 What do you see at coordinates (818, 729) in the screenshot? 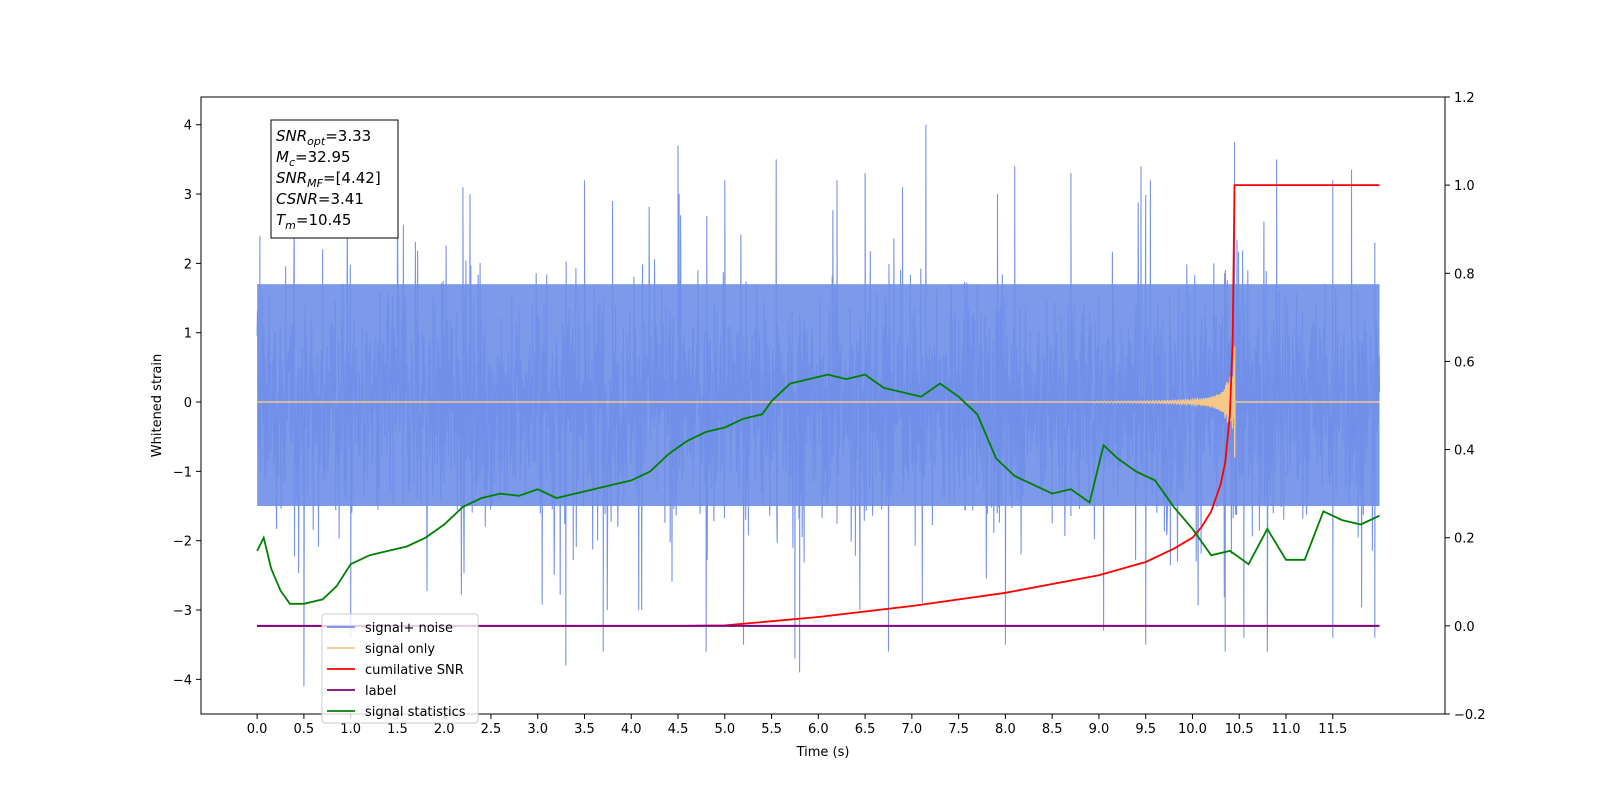
I see `x-tick-label: 6.0` at bounding box center [818, 729].